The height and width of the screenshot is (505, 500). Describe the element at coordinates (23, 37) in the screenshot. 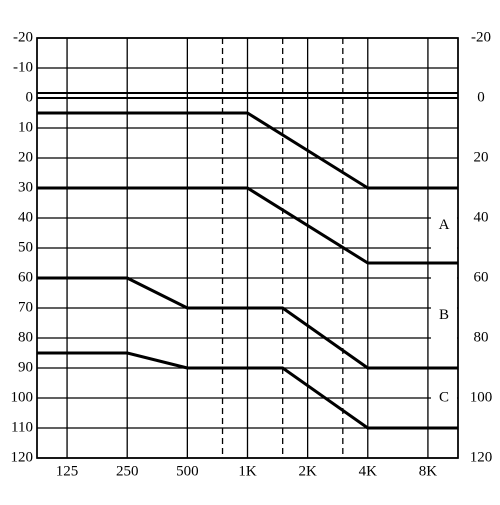

I see `y-tick-label: -20` at that location.